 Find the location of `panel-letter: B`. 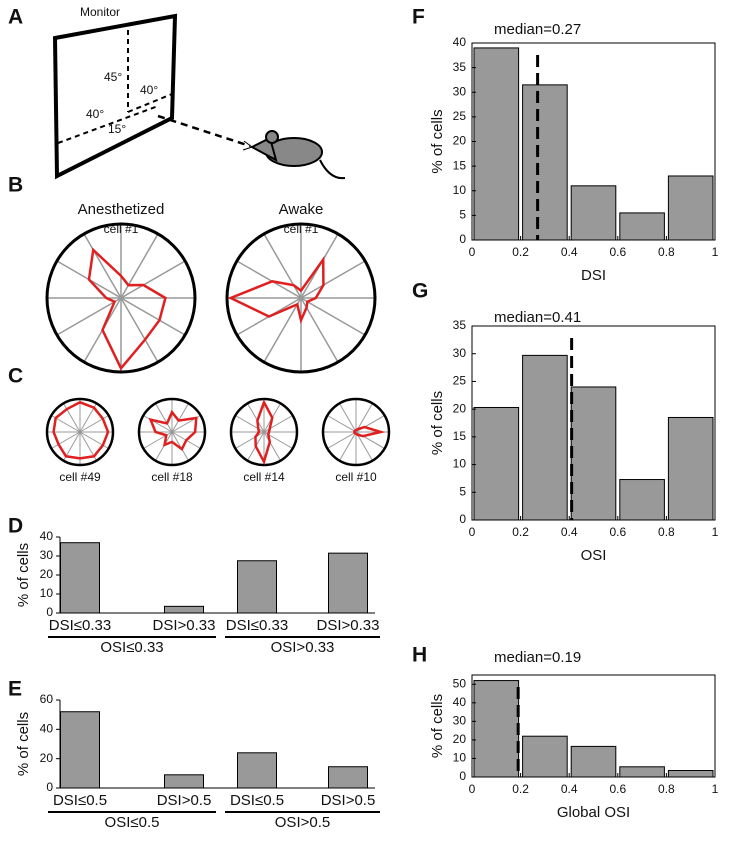

panel-letter: B is located at coordinates (15, 185).